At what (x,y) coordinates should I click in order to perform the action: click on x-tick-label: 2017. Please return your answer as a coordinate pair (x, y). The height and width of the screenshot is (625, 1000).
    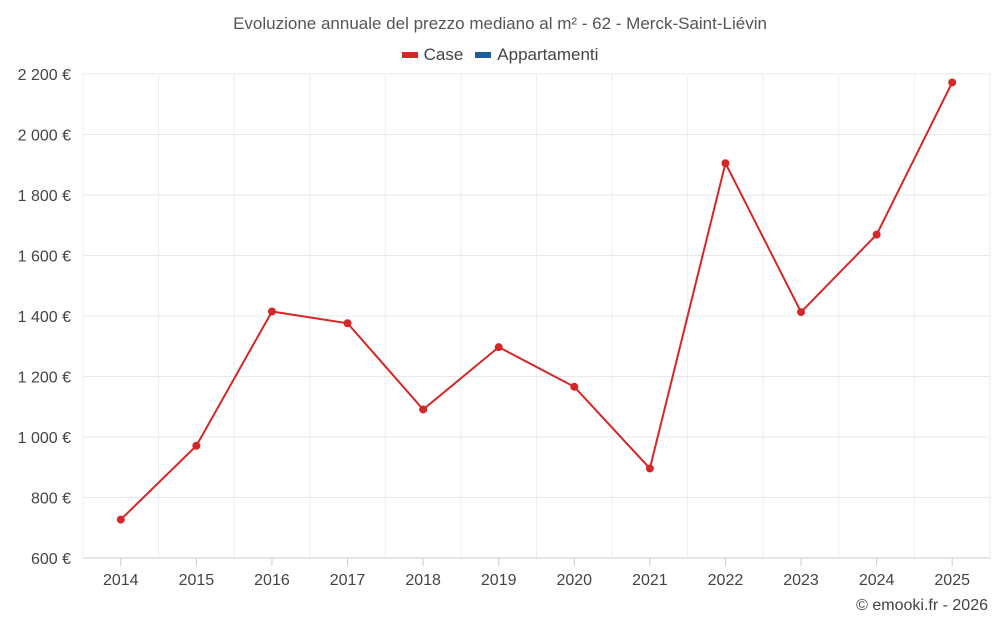
    Looking at the image, I should click on (348, 580).